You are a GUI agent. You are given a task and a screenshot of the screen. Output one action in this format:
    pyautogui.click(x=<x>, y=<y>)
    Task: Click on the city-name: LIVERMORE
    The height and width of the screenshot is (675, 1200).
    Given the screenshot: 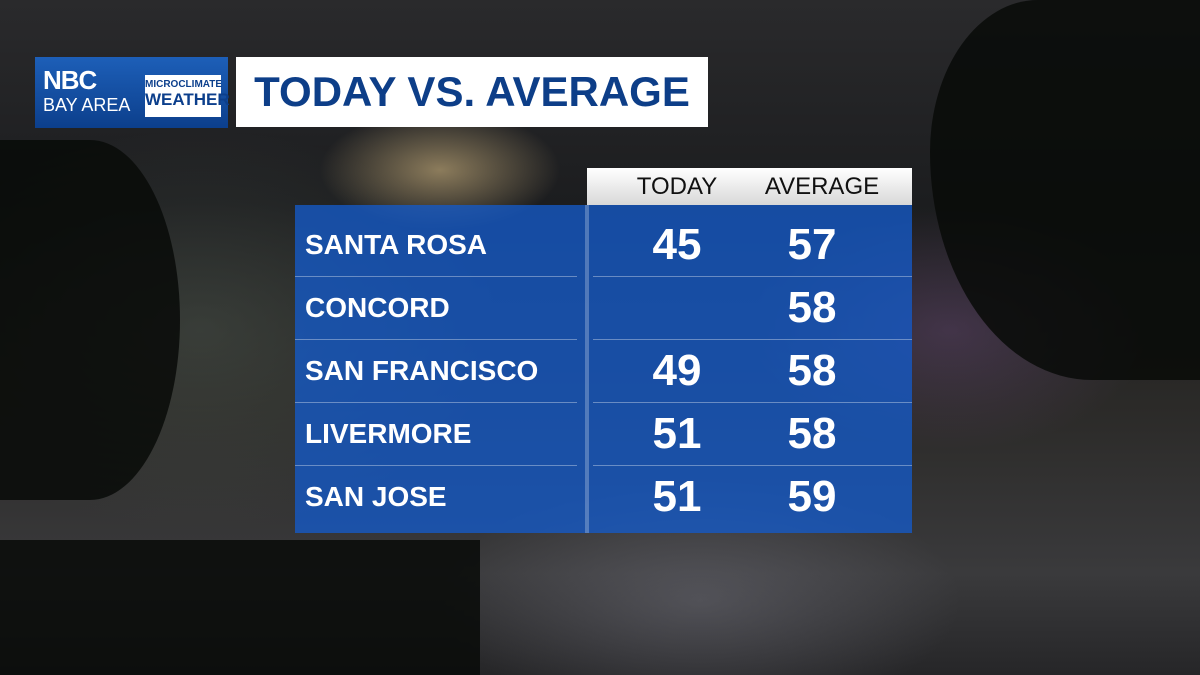 What is the action you would take?
    pyautogui.click(x=388, y=433)
    